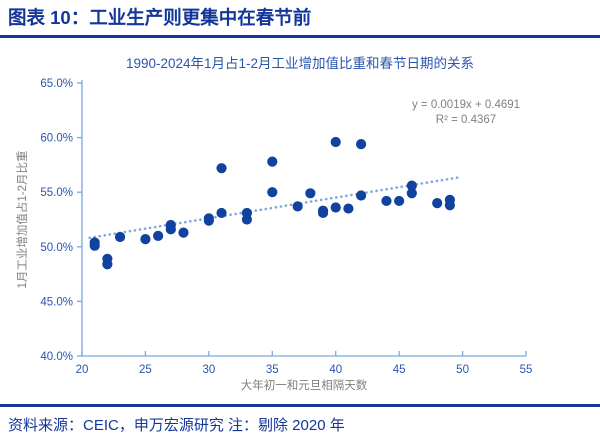 The height and width of the screenshot is (442, 600). What do you see at coordinates (22, 219) in the screenshot?
I see `y-axis-title: 1月工业增加值占1-2月比重` at bounding box center [22, 219].